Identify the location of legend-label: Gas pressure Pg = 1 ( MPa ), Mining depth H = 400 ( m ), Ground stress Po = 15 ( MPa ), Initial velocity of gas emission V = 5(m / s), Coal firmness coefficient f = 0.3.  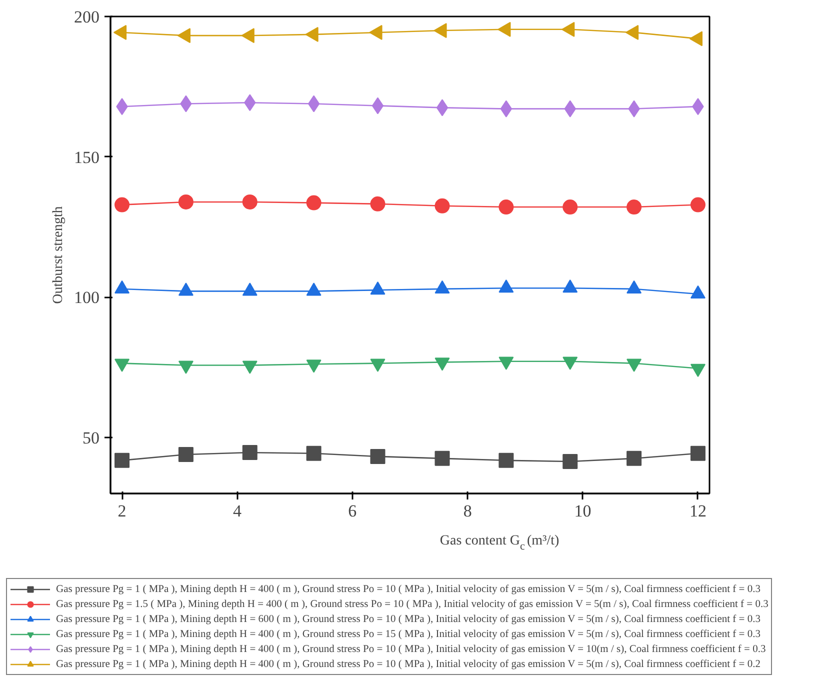
(408, 634).